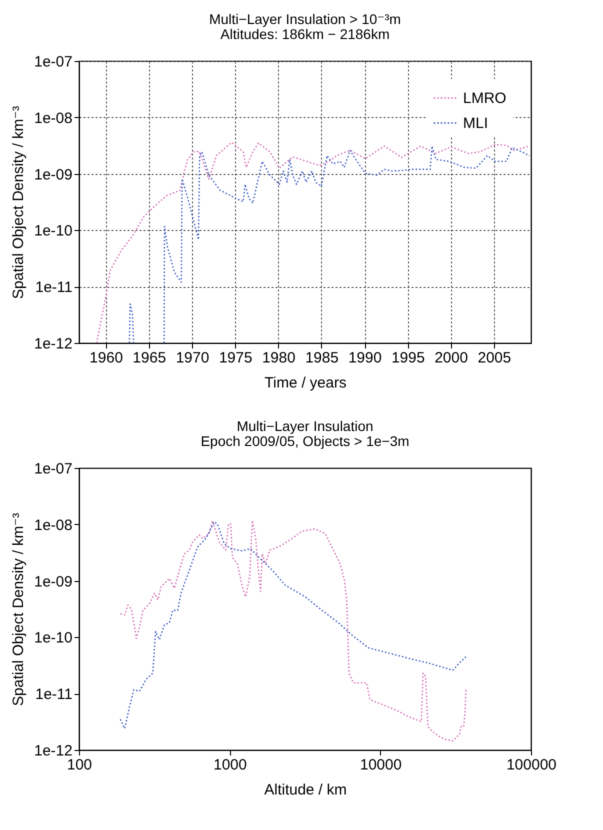 The height and width of the screenshot is (830, 603). What do you see at coordinates (106, 358) in the screenshot?
I see `x-tick-label: 1960` at bounding box center [106, 358].